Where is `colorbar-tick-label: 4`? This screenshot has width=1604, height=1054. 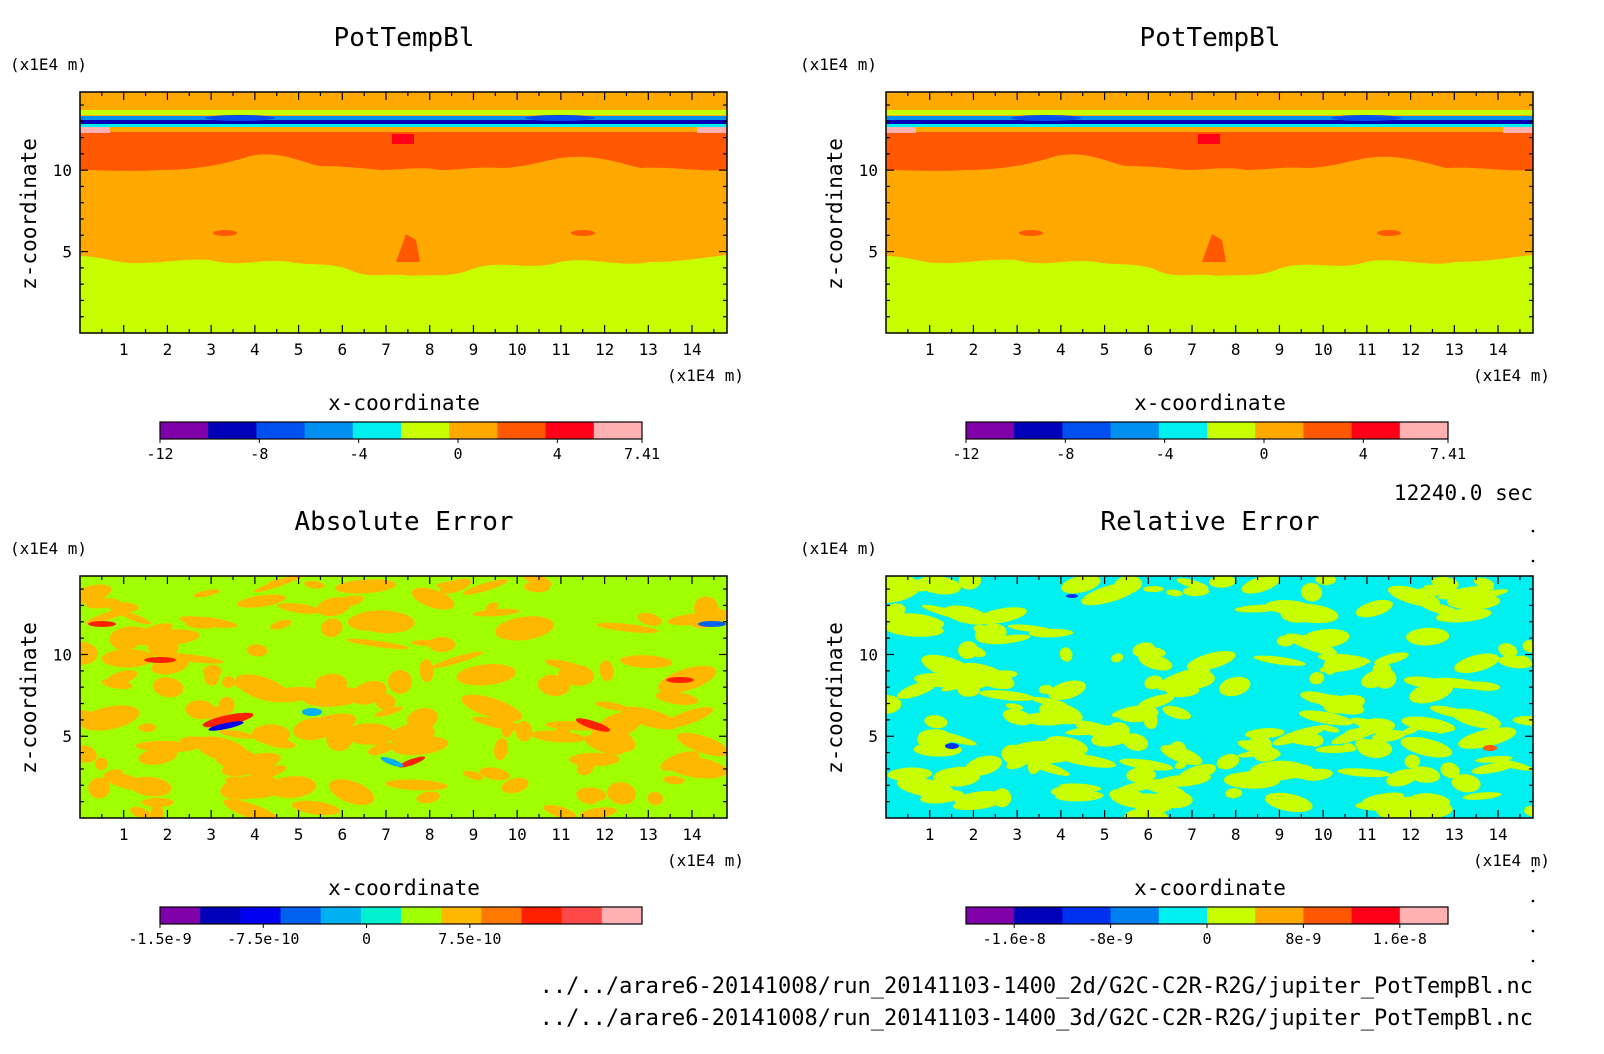
colorbar-tick-label: 4 is located at coordinates (1363, 454).